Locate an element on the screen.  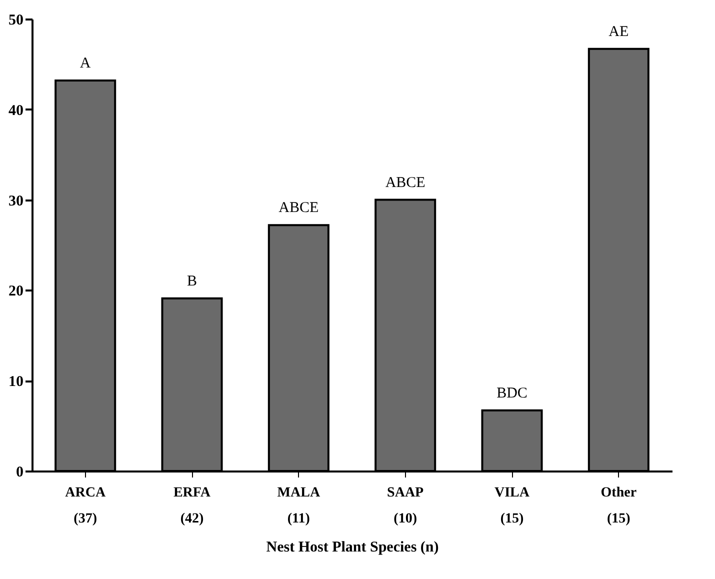
x-tick-label: Other (15) is located at coordinates (618, 506).